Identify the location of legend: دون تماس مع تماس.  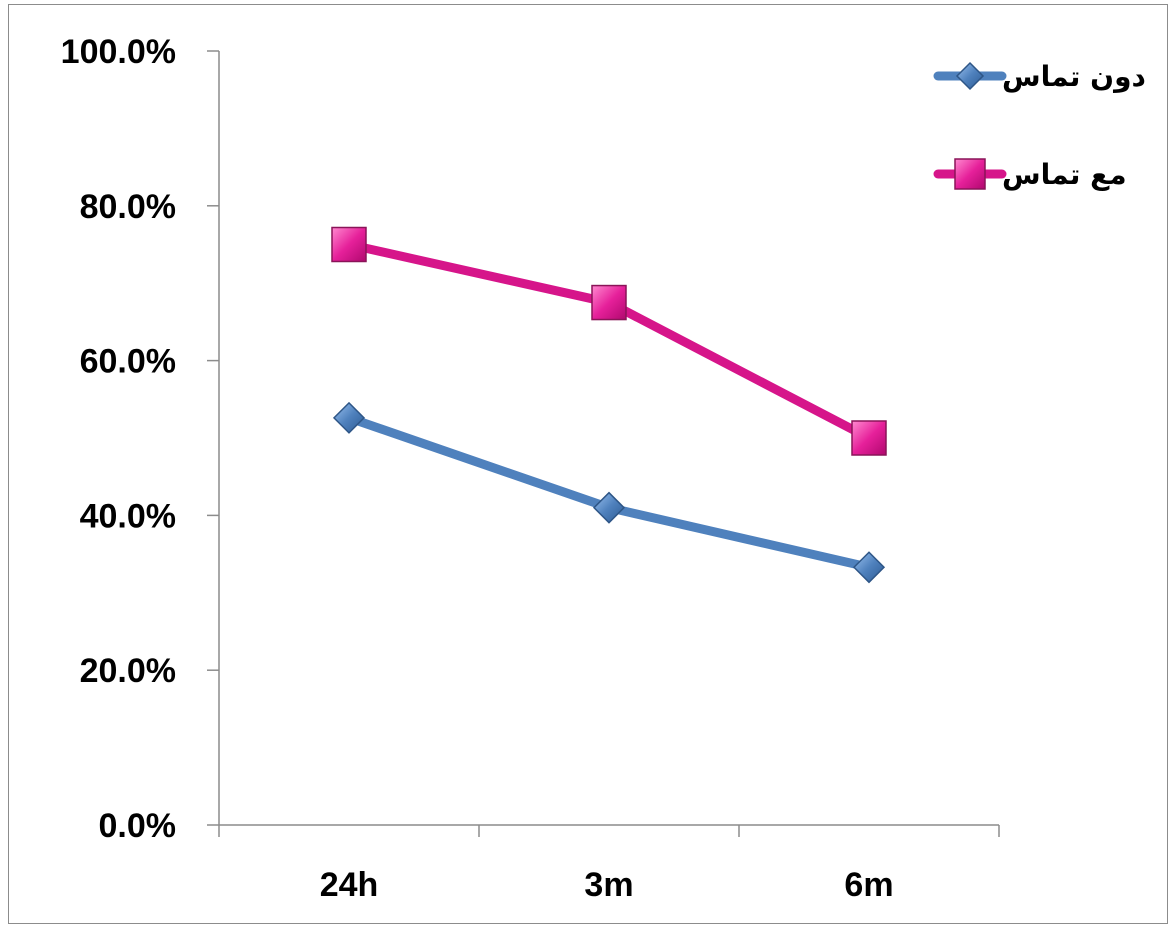
(1039, 125).